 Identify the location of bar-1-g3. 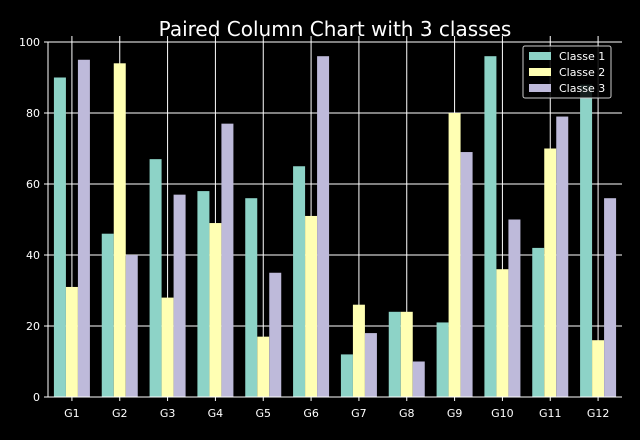
(155, 278).